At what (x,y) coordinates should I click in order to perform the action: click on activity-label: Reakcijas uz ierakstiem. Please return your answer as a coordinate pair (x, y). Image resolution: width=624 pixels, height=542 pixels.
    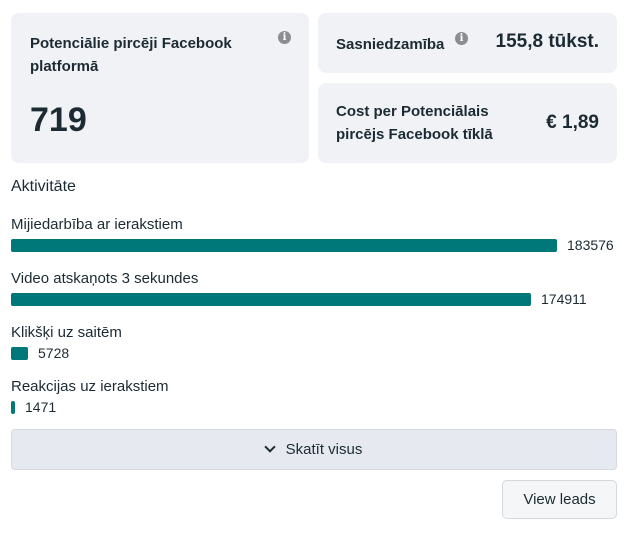
    Looking at the image, I should click on (90, 386).